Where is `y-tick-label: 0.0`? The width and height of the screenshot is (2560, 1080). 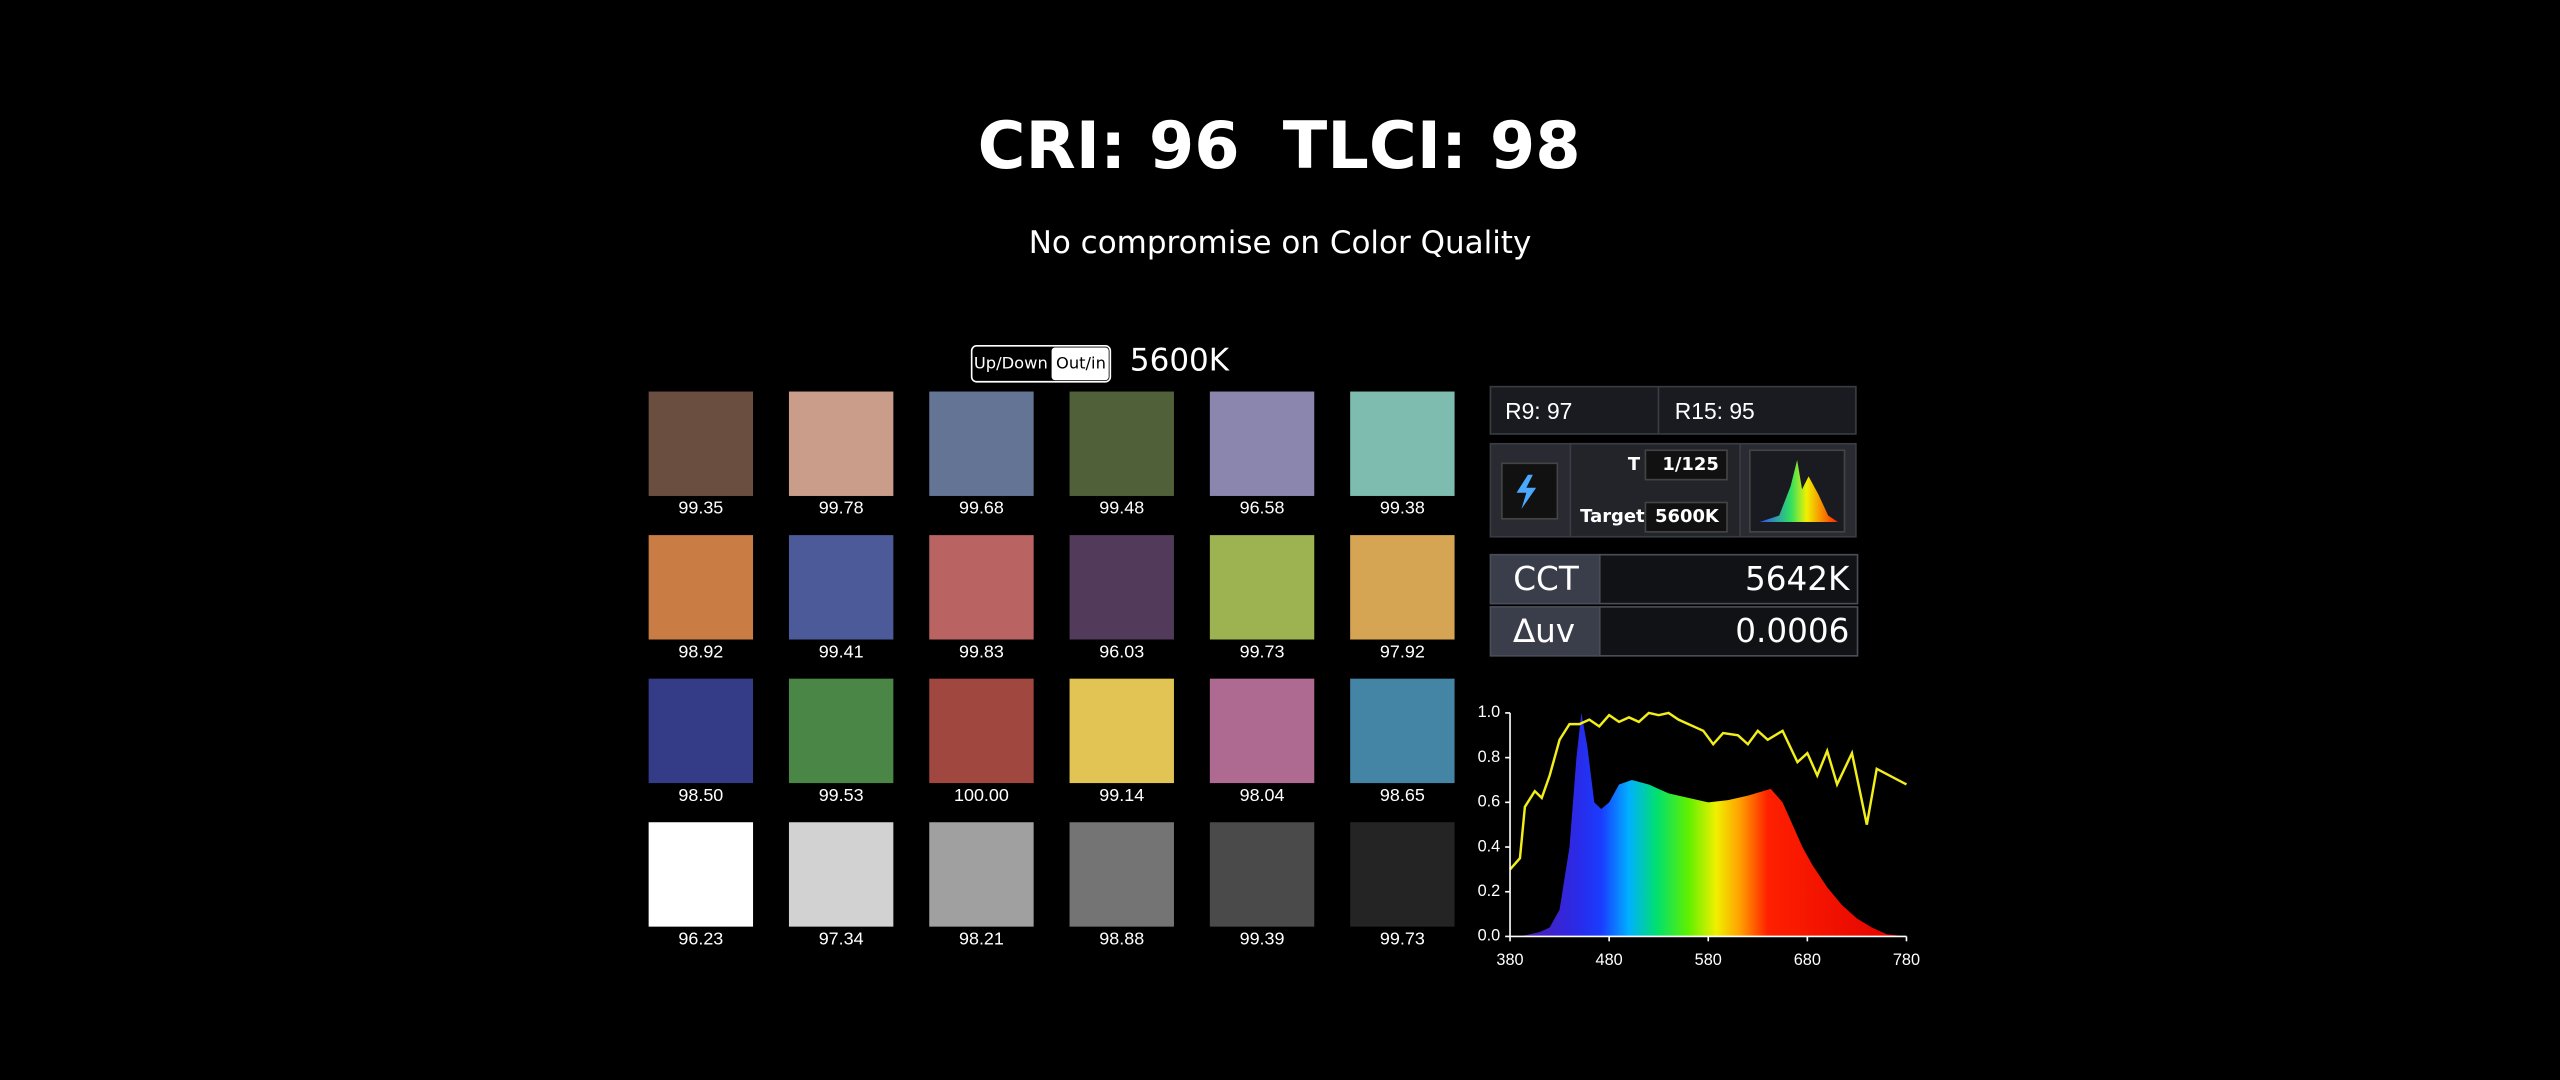
y-tick-label: 0.0 is located at coordinates (1489, 936).